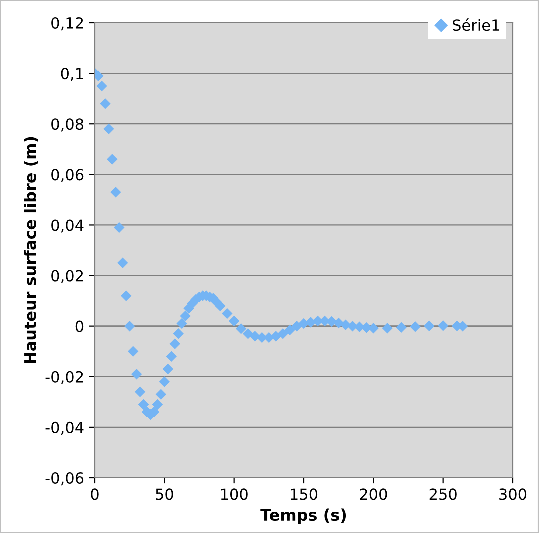 This screenshot has width=539, height=533. What do you see at coordinates (234, 494) in the screenshot?
I see `x-tick-label: 100` at bounding box center [234, 494].